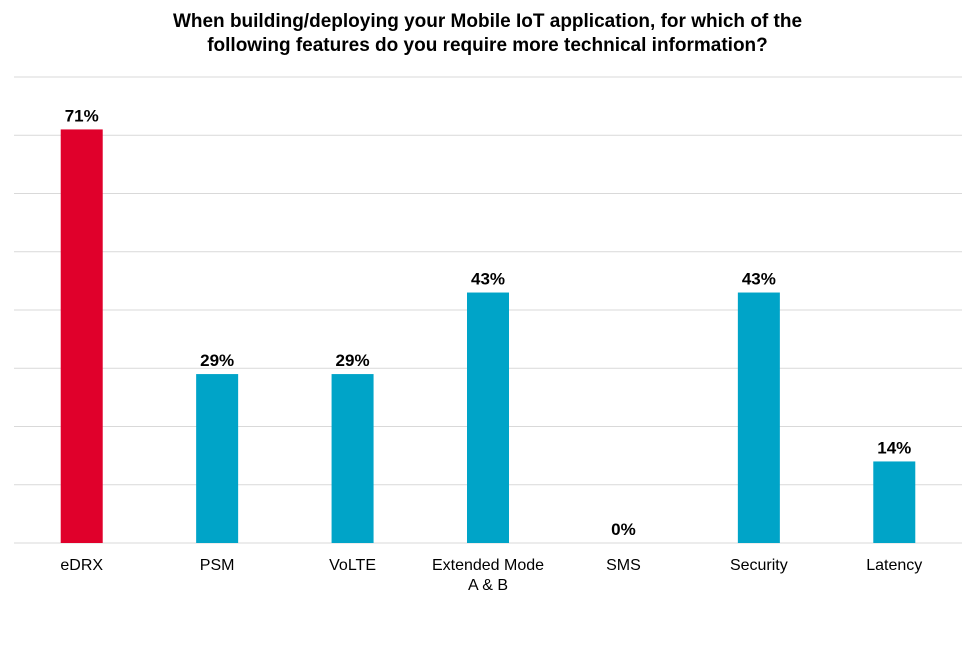  I want to click on category-label: VoLTE, so click(352, 565).